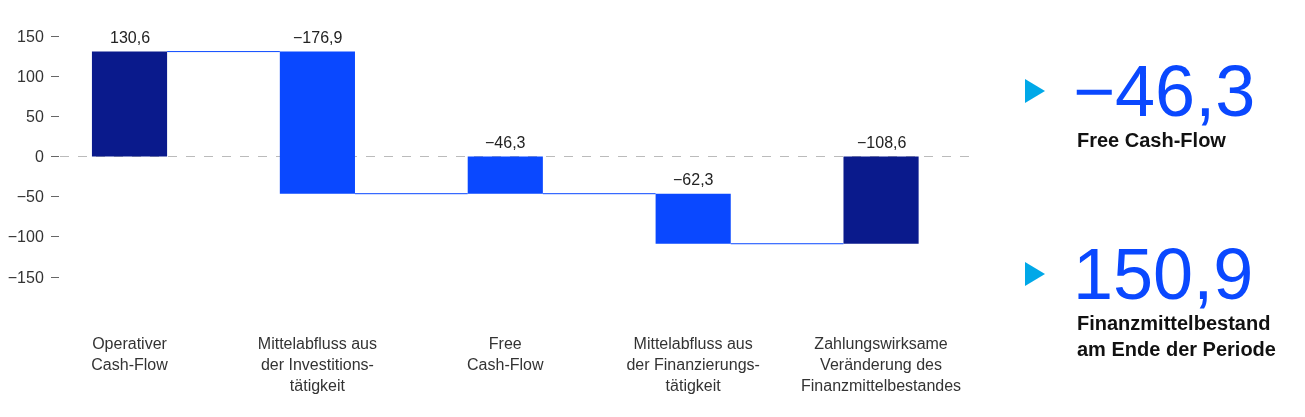  I want to click on text: Free Cash-Flow, so click(1152, 140).